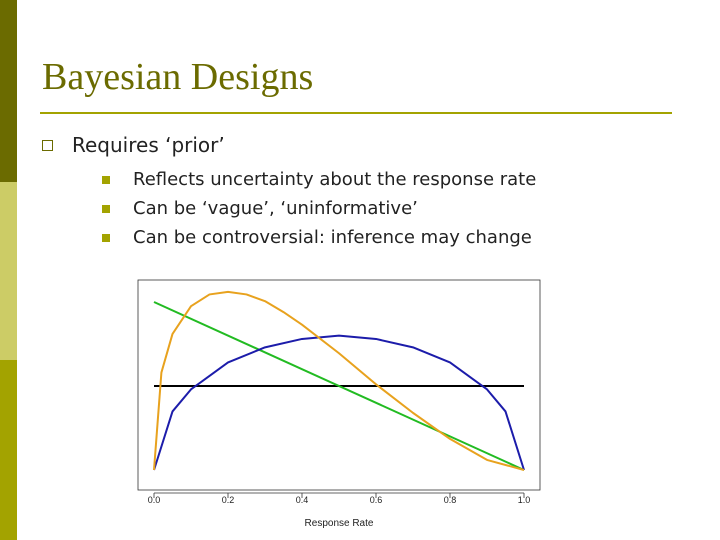 This screenshot has width=720, height=540. I want to click on x-tick-label: 0.4, so click(302, 500).